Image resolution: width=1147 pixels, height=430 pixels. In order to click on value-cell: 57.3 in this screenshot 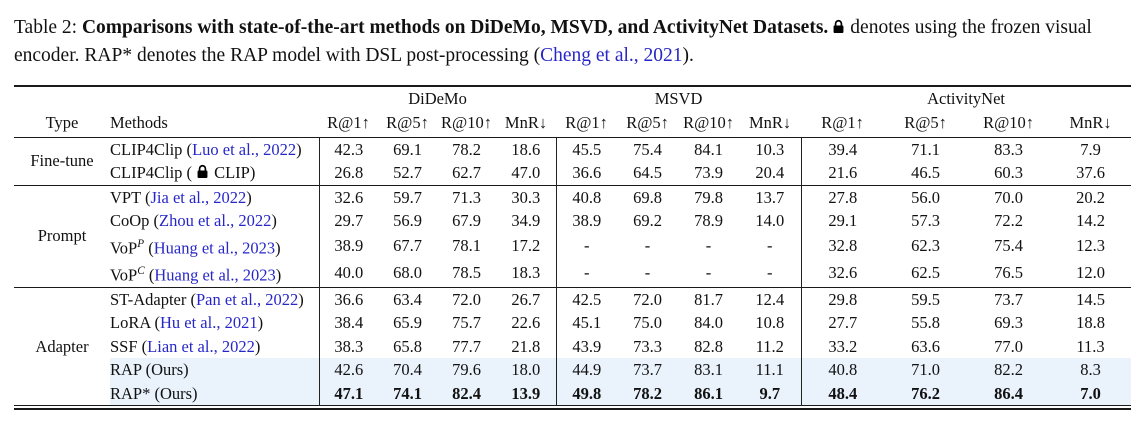, I will do `click(925, 220)`.